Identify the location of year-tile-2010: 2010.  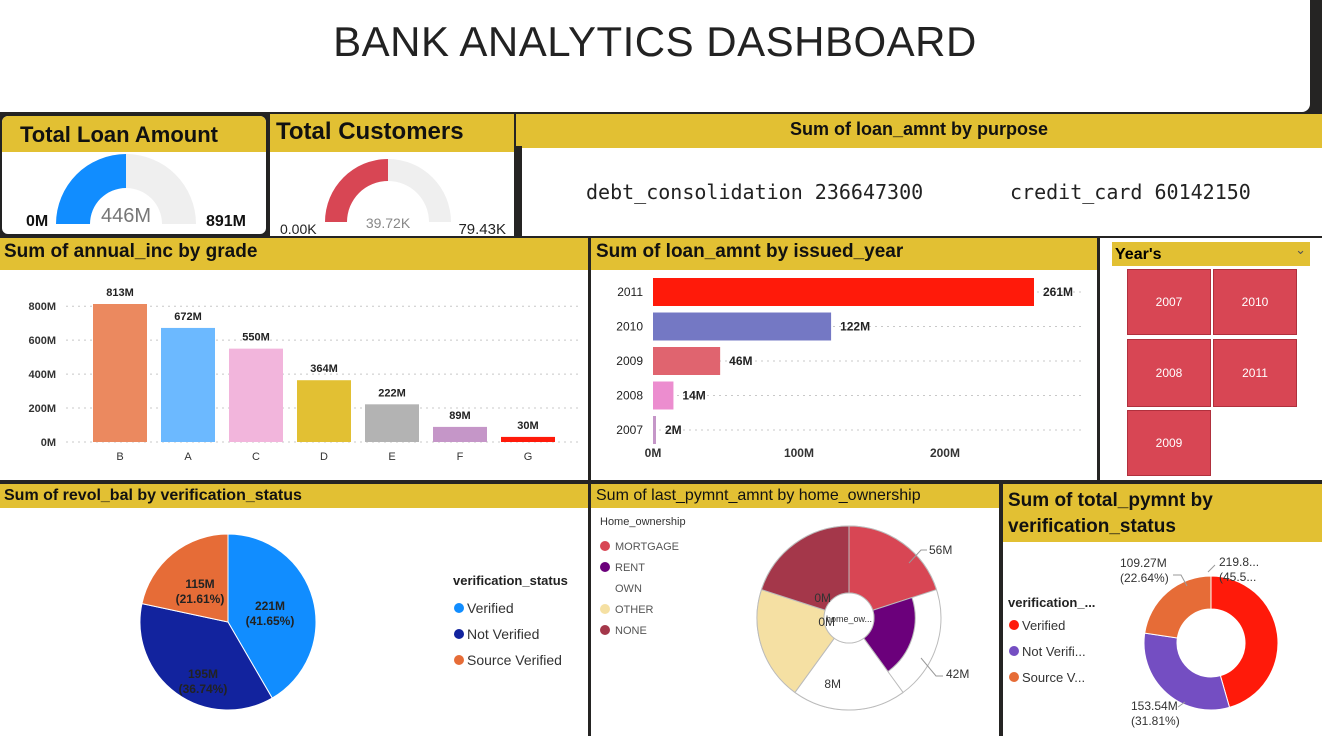
(1255, 302).